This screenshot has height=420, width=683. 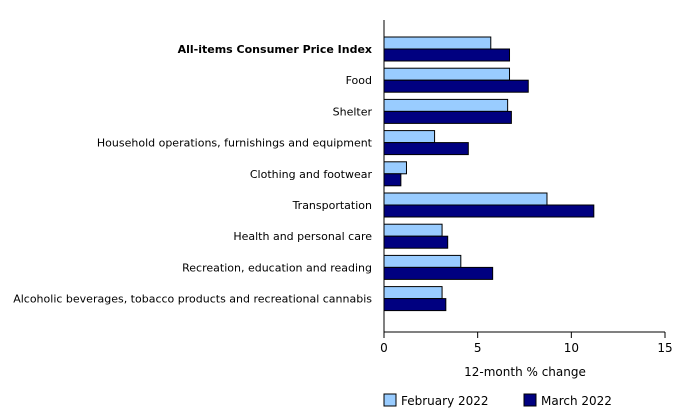 What do you see at coordinates (384, 348) in the screenshot?
I see `x-tick-label: 0` at bounding box center [384, 348].